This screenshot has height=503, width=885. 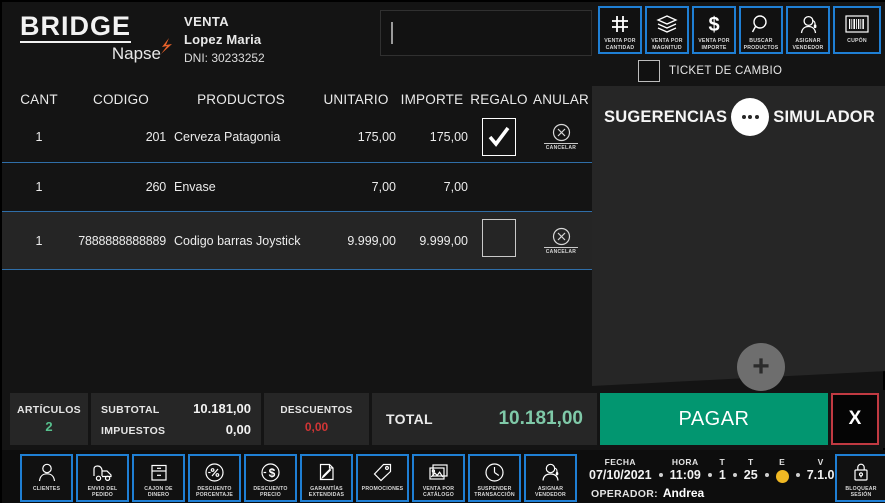 What do you see at coordinates (122, 240) in the screenshot?
I see `cell-codigo: 7888888888889` at bounding box center [122, 240].